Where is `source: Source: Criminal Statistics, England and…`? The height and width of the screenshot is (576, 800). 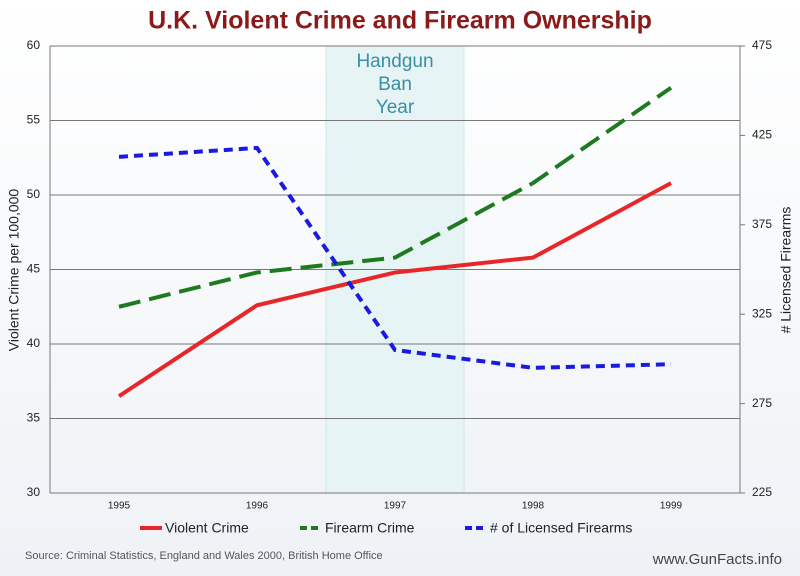
source: Source: Criminal Statistics, England and… is located at coordinates (204, 556).